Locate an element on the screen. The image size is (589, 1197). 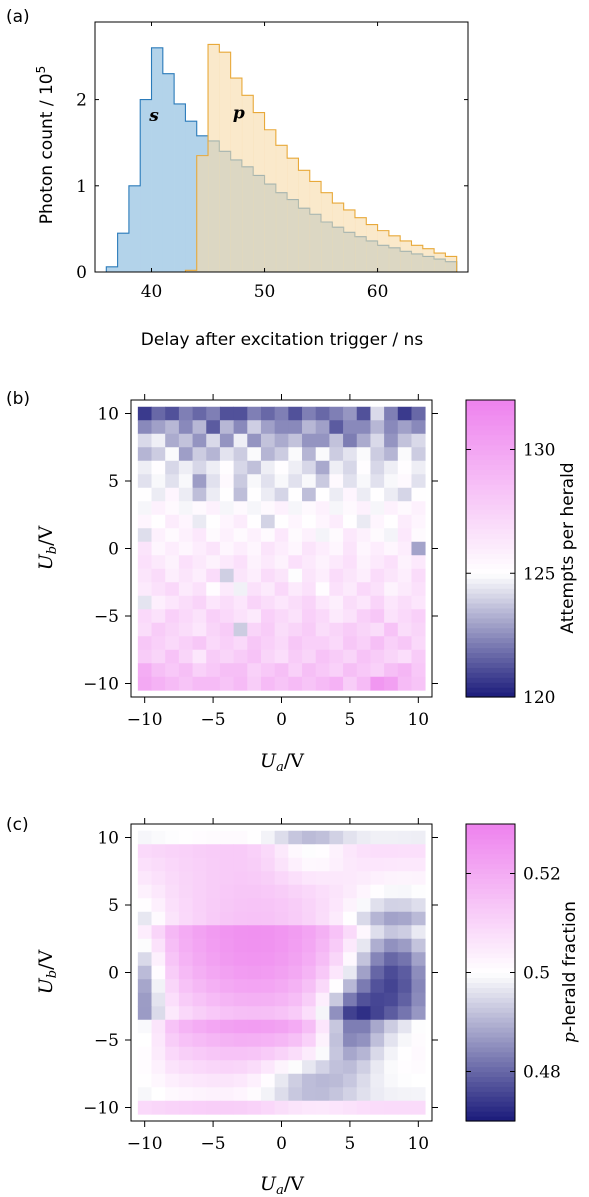
colorbar-tick-label: 0.52 is located at coordinates (542, 875).